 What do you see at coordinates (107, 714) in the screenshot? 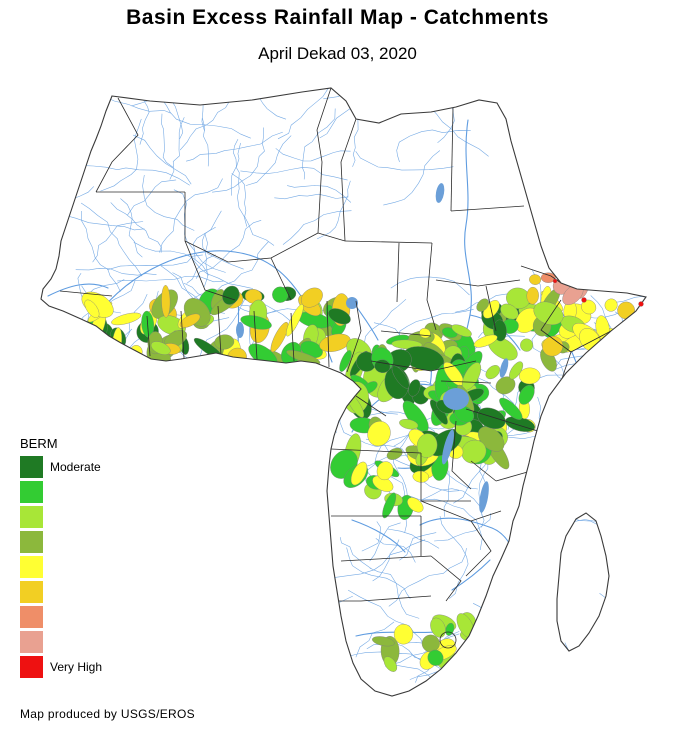
I see `map-credit: Map produced by USGS/EROS` at bounding box center [107, 714].